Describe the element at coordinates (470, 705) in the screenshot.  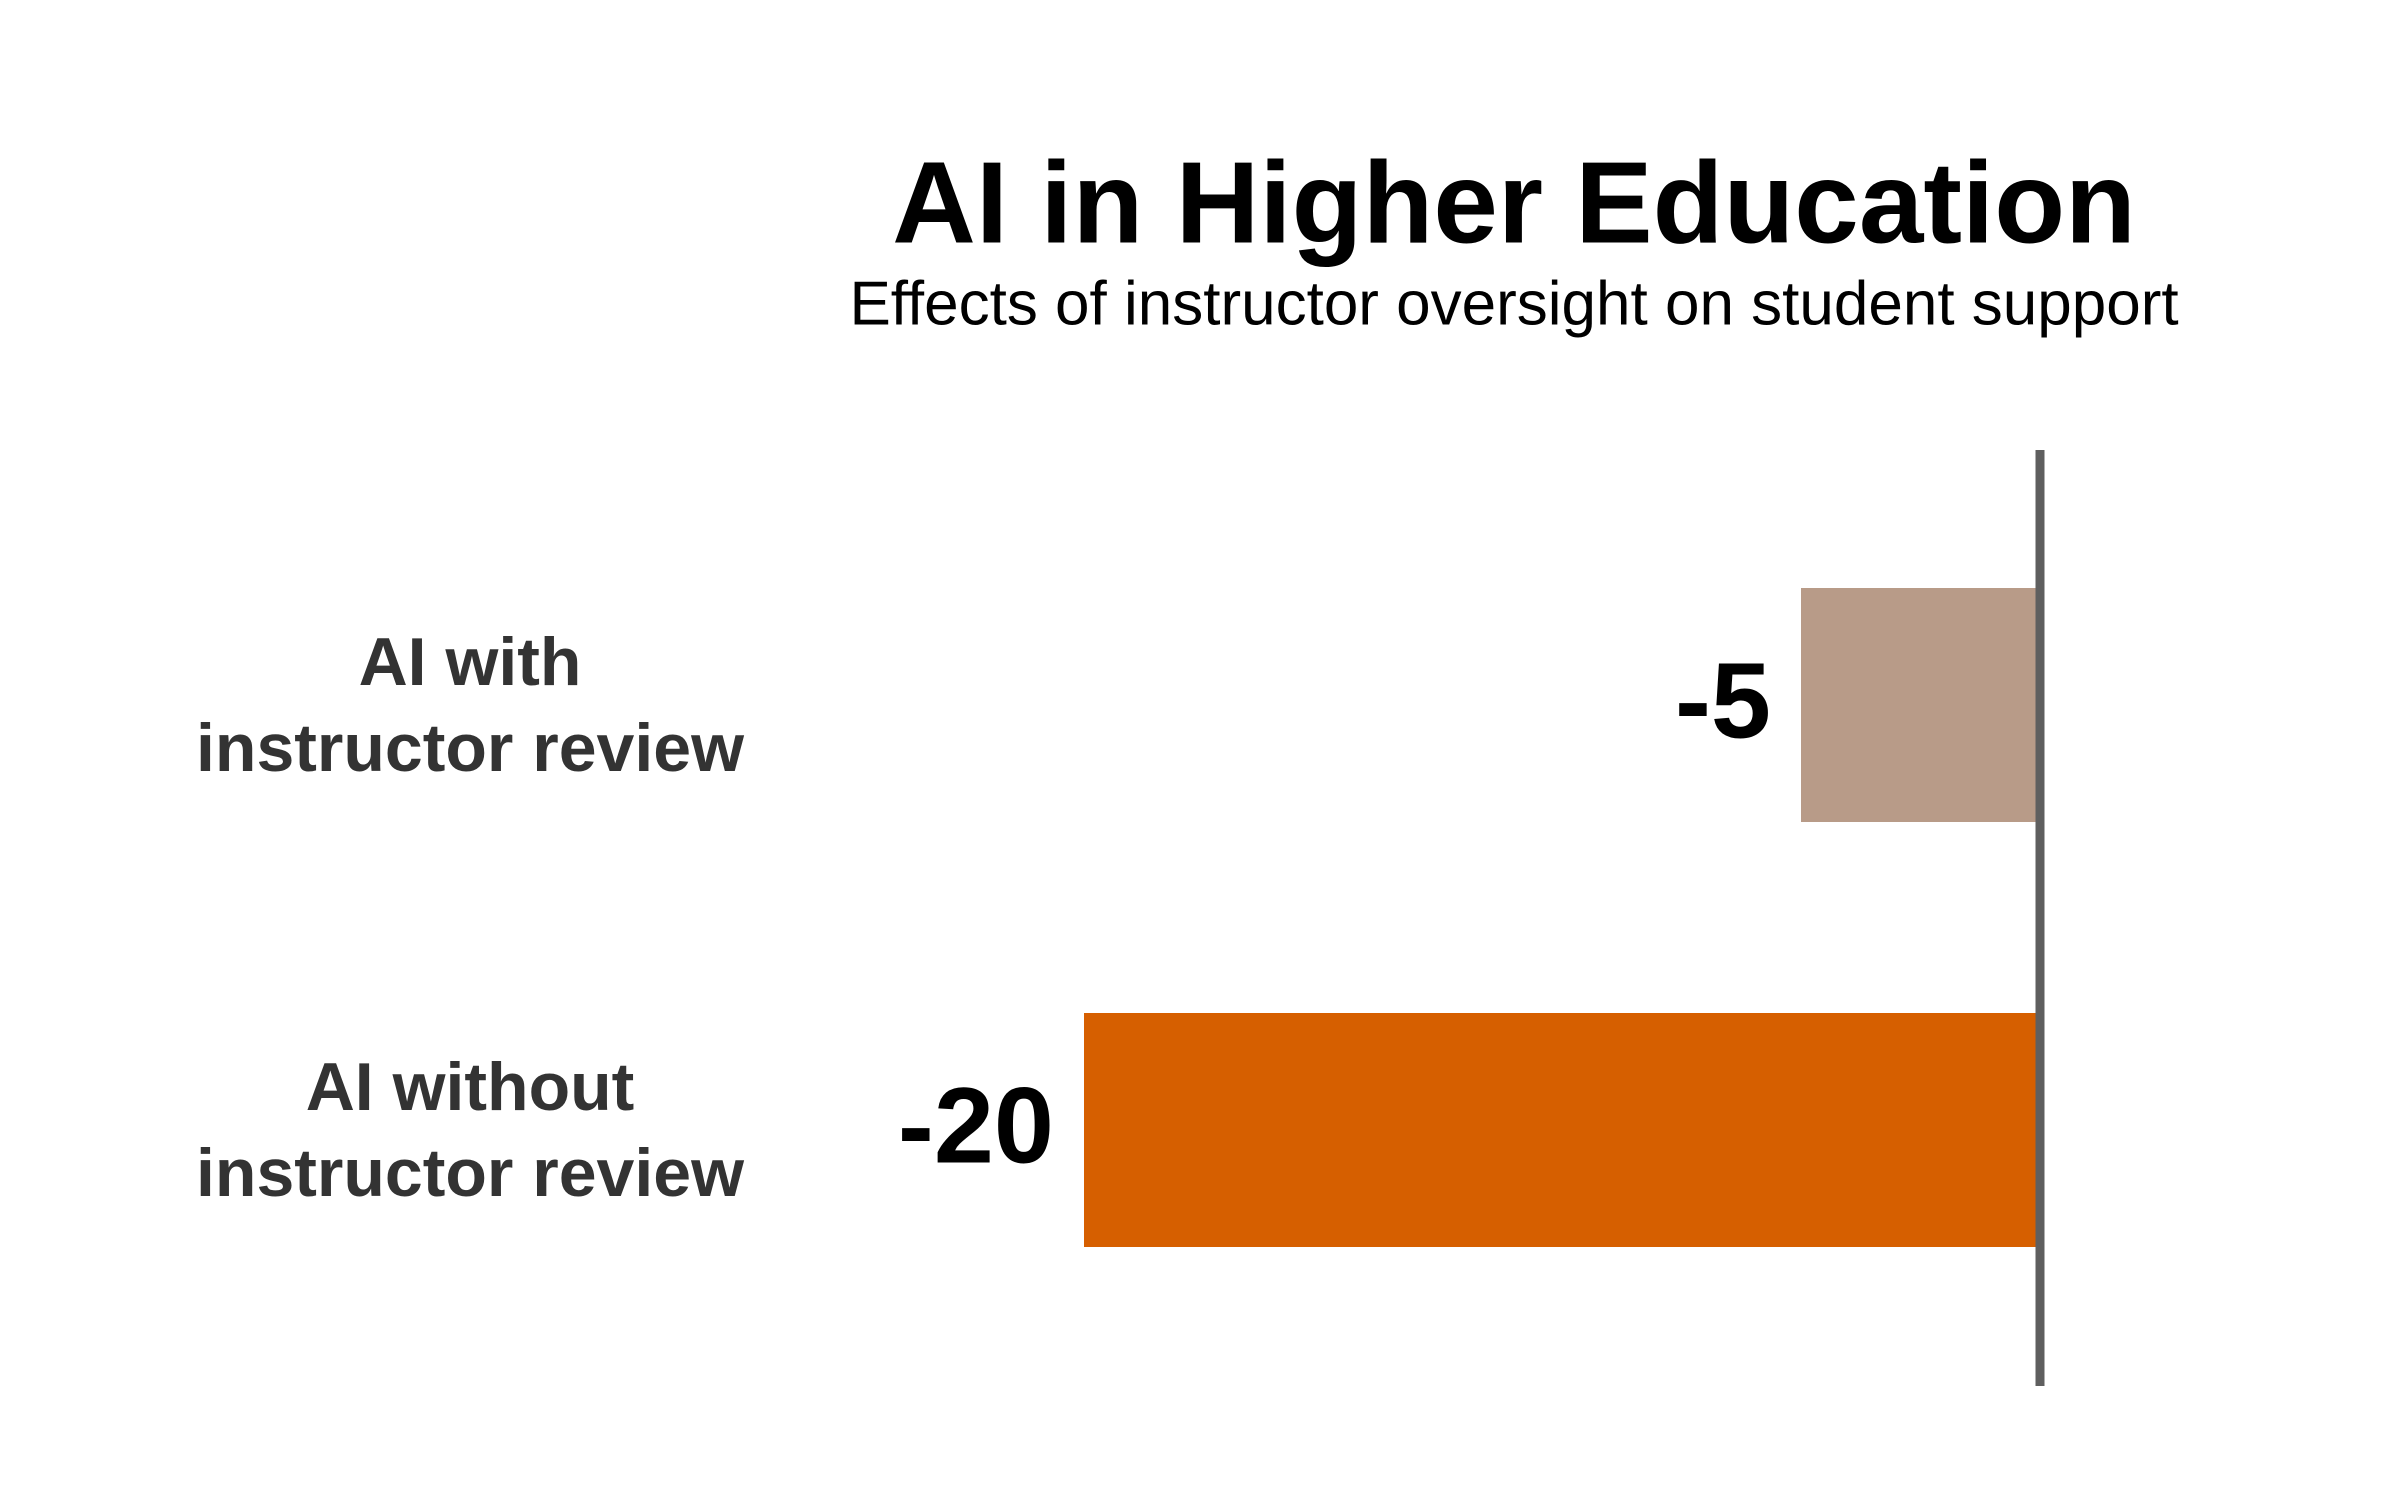
I see `category-label: AI with instructor review` at that location.